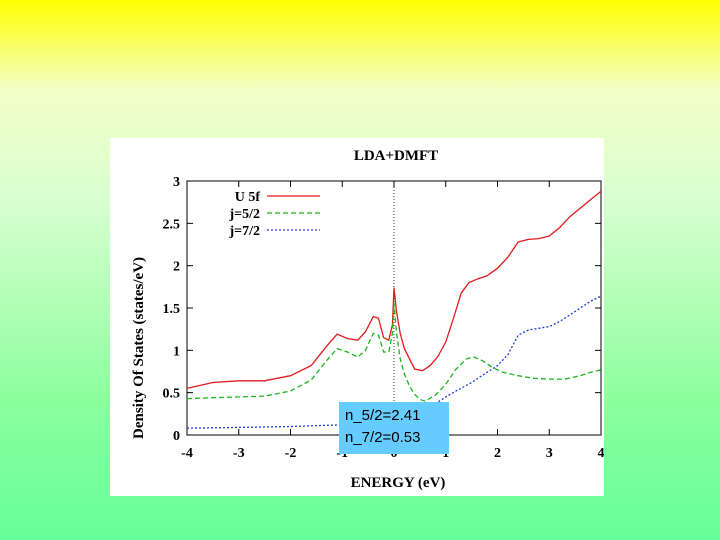 Image resolution: width=720 pixels, height=540 pixels. What do you see at coordinates (139, 348) in the screenshot?
I see `y-axis-title: Density Of States (states/eV)` at bounding box center [139, 348].